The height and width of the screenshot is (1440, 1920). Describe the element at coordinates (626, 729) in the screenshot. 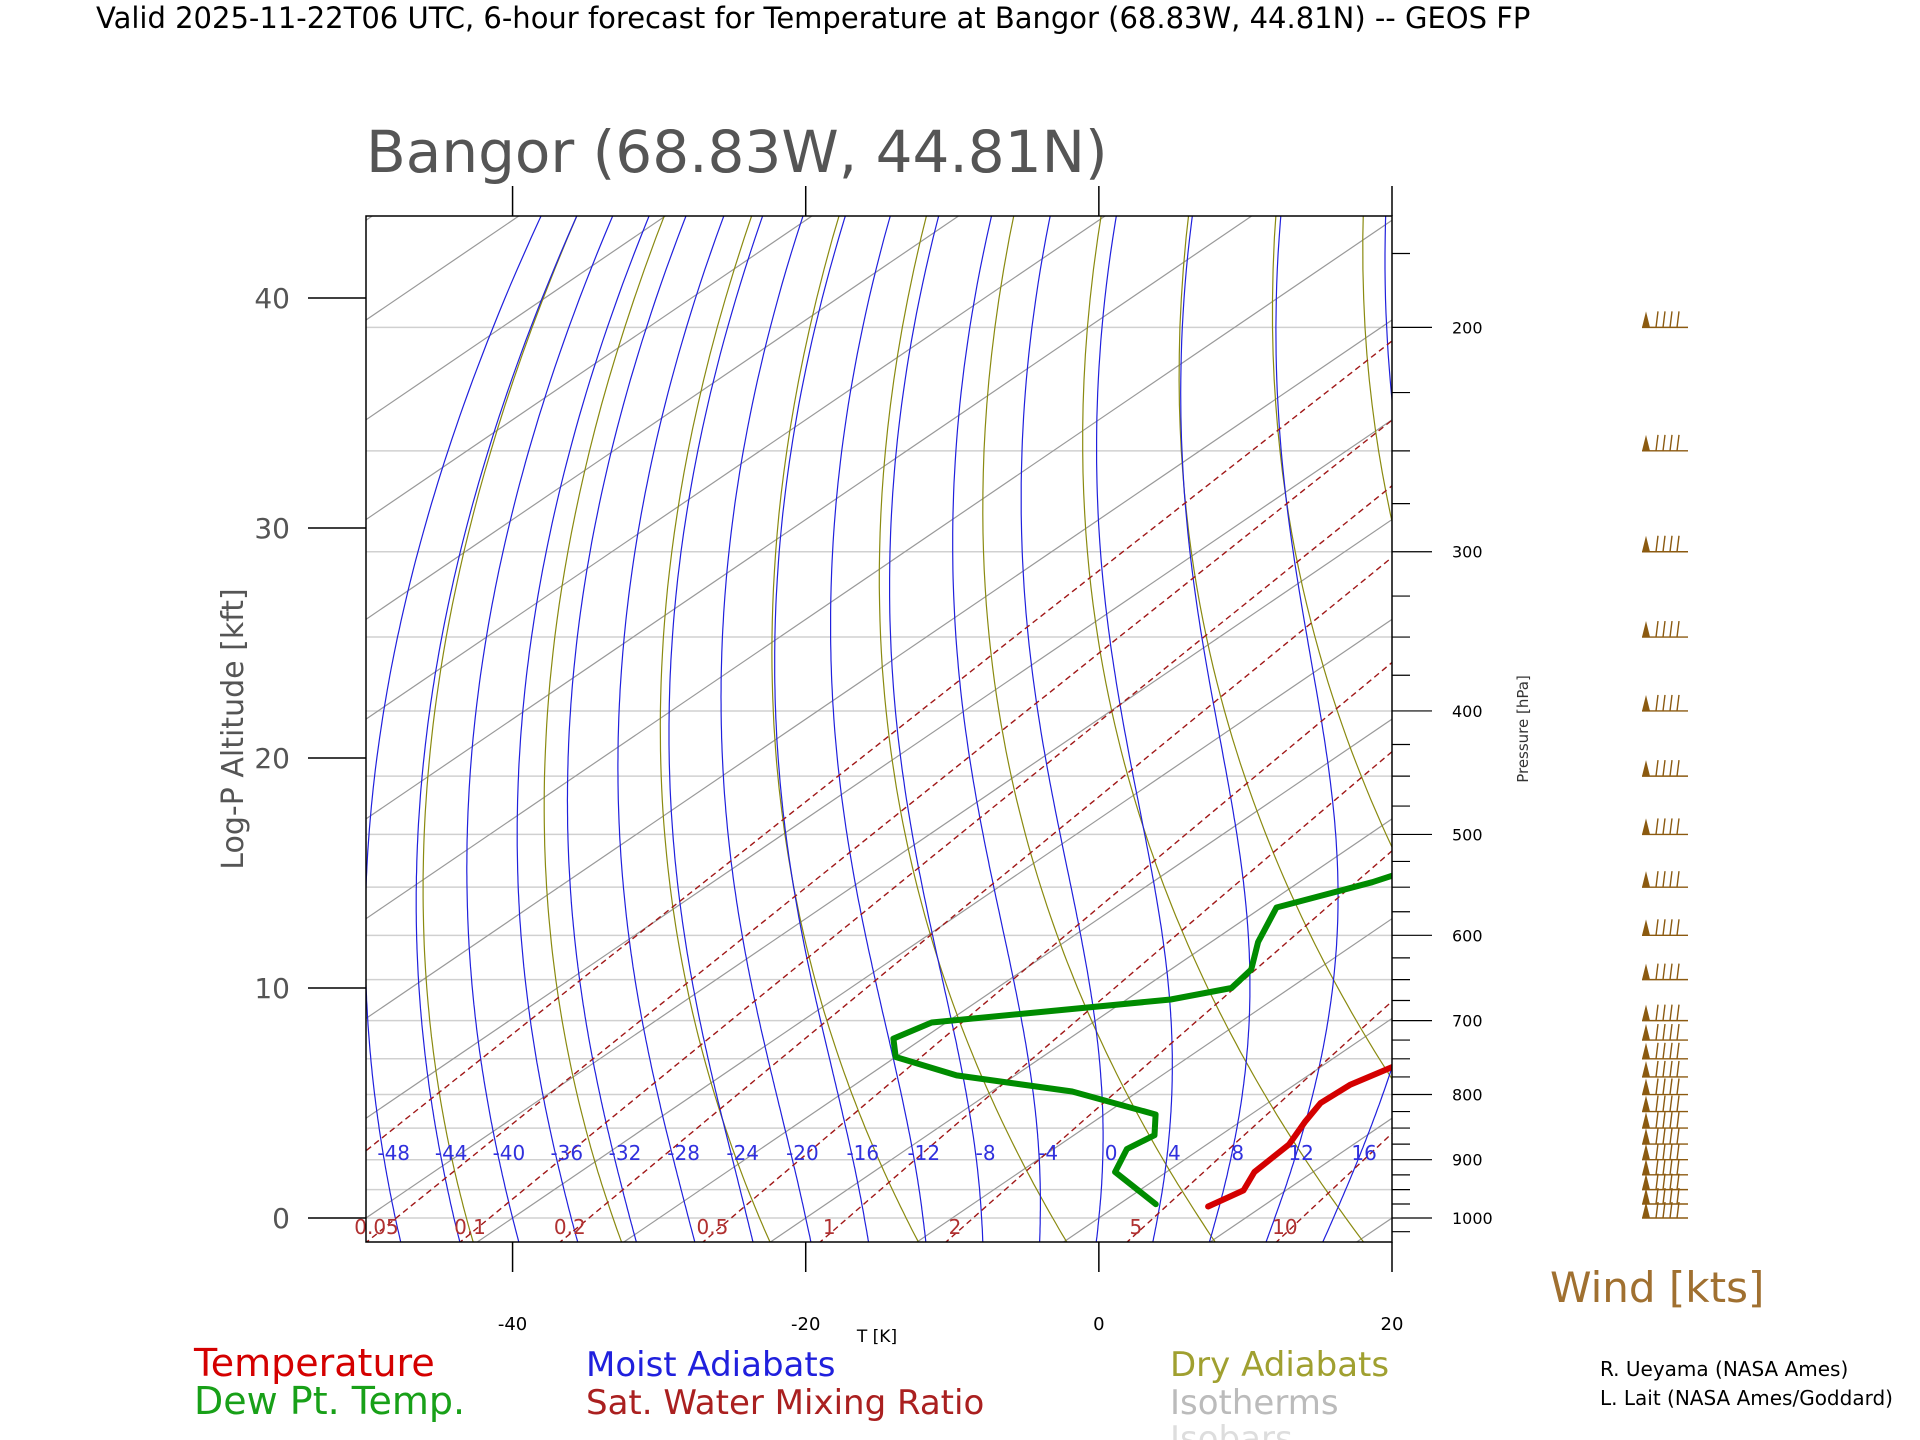

I see `moist-adiabat--32` at that location.